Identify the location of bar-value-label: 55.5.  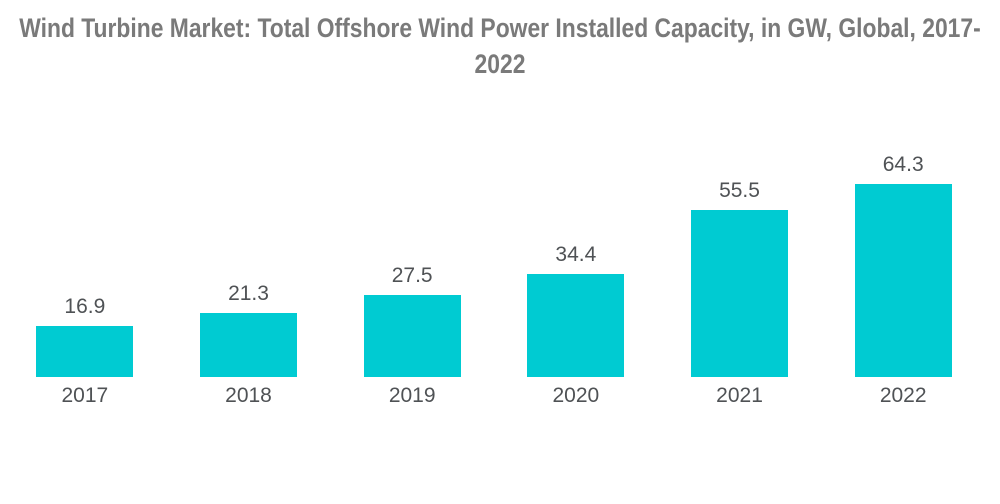
(739, 191).